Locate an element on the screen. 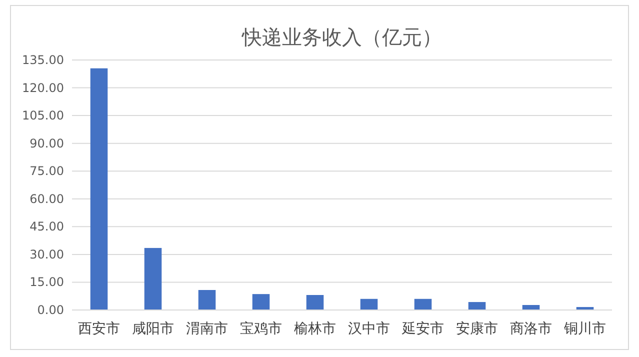  ytick: 60.00 is located at coordinates (47, 199).